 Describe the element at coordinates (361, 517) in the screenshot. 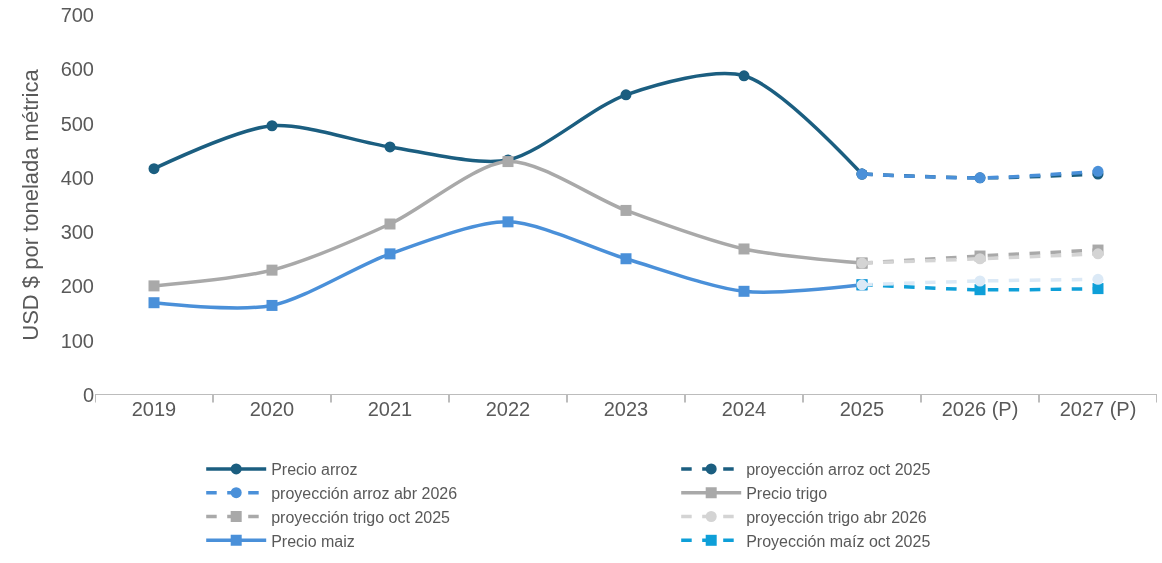

I see `legend-label: proyección trigo oct 2025` at that location.